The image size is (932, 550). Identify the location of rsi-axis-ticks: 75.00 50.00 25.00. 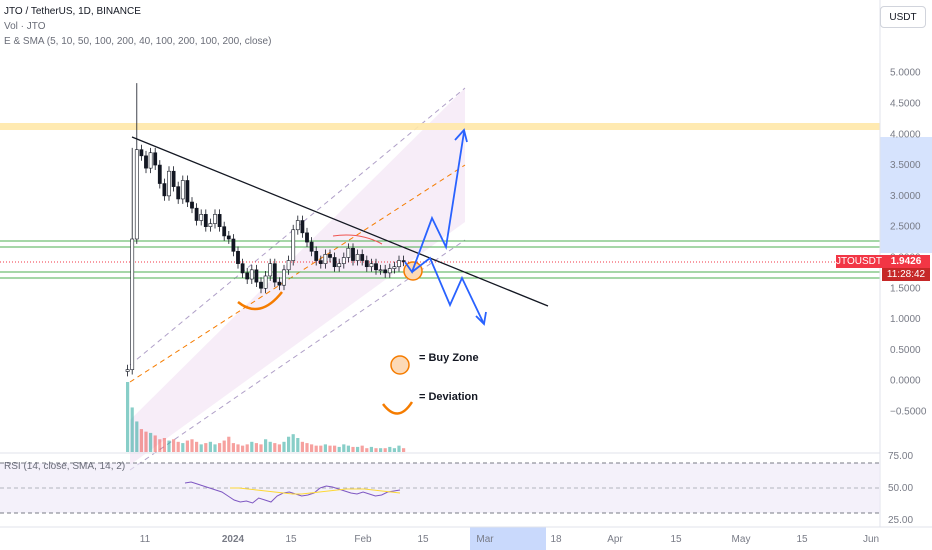
(900, 488).